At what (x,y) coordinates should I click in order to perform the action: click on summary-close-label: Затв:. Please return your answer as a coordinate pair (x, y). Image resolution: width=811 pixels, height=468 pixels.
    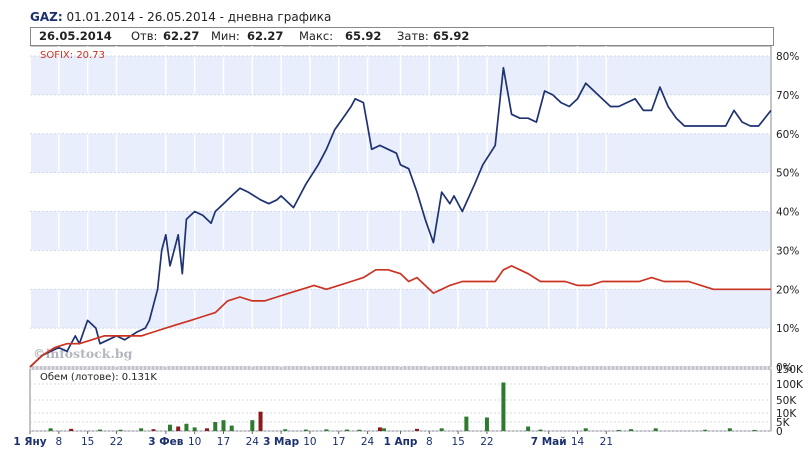
    Looking at the image, I should click on (413, 36).